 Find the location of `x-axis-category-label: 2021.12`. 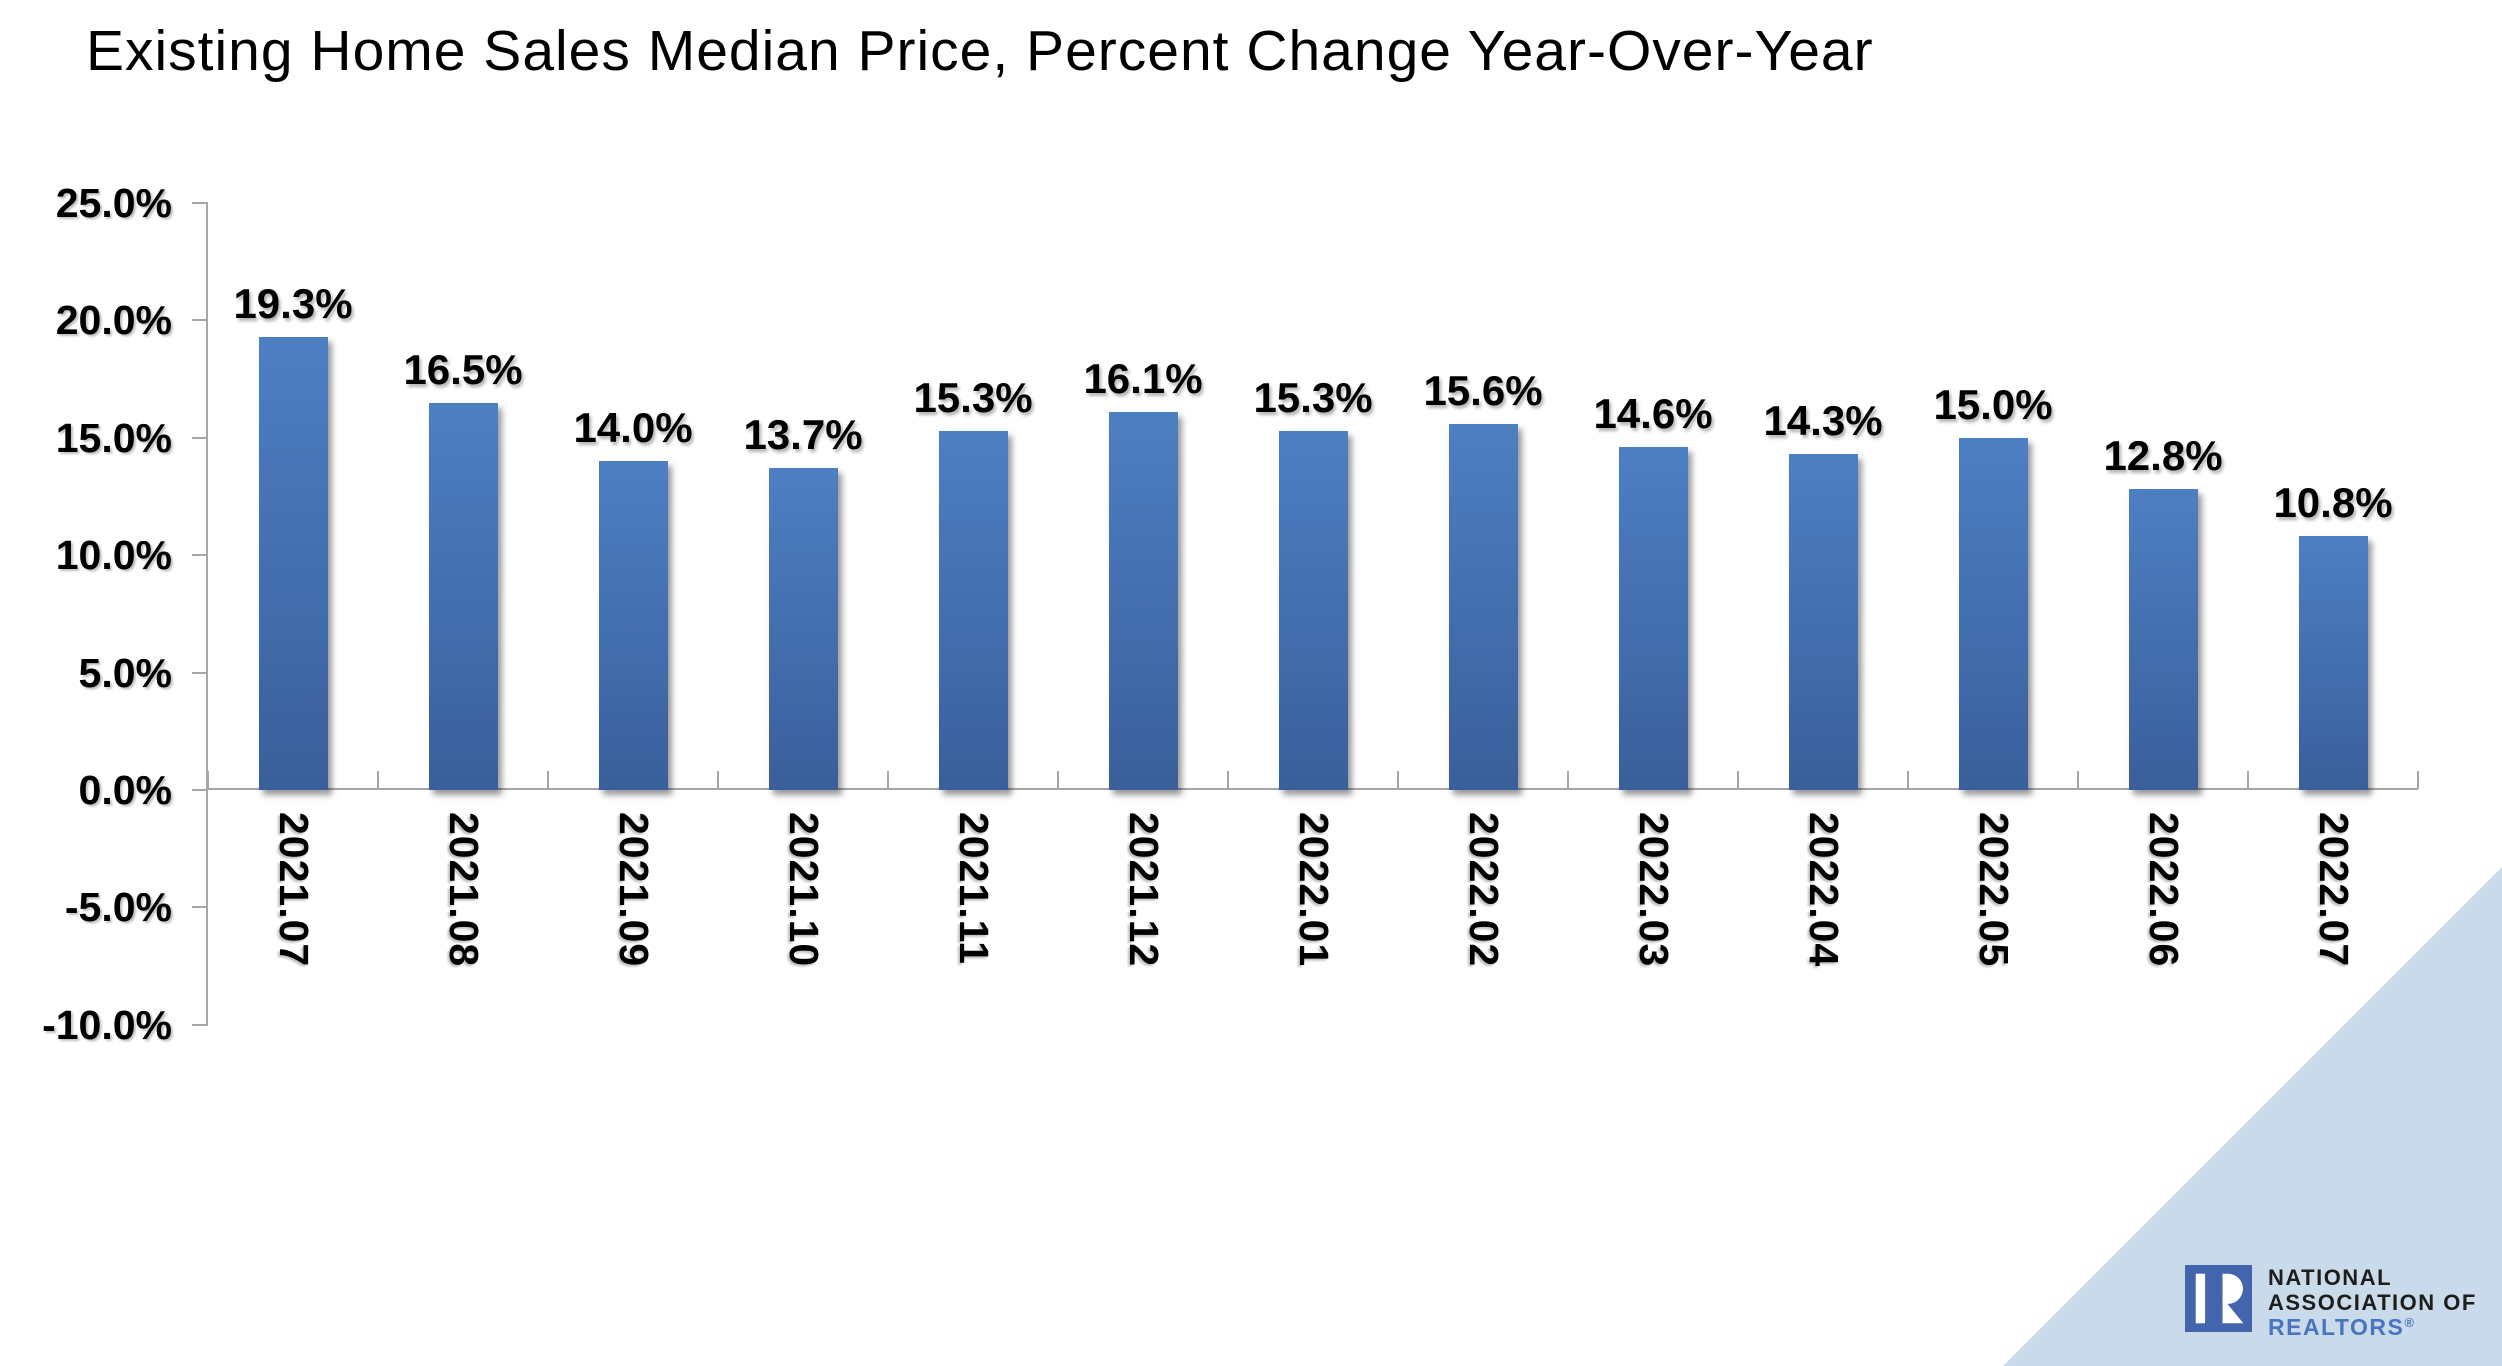

x-axis-category-label: 2021.12 is located at coordinates (1144, 890).